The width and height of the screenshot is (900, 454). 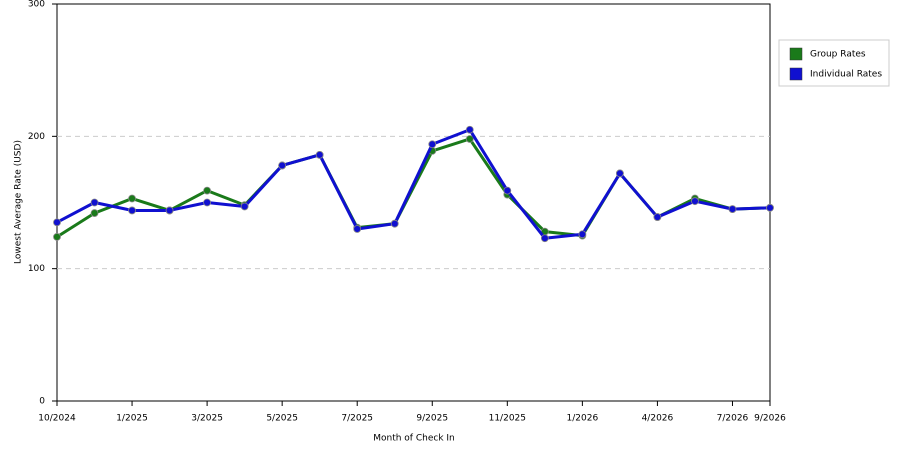 I want to click on x-tick-label: 9/2025, so click(x=432, y=419).